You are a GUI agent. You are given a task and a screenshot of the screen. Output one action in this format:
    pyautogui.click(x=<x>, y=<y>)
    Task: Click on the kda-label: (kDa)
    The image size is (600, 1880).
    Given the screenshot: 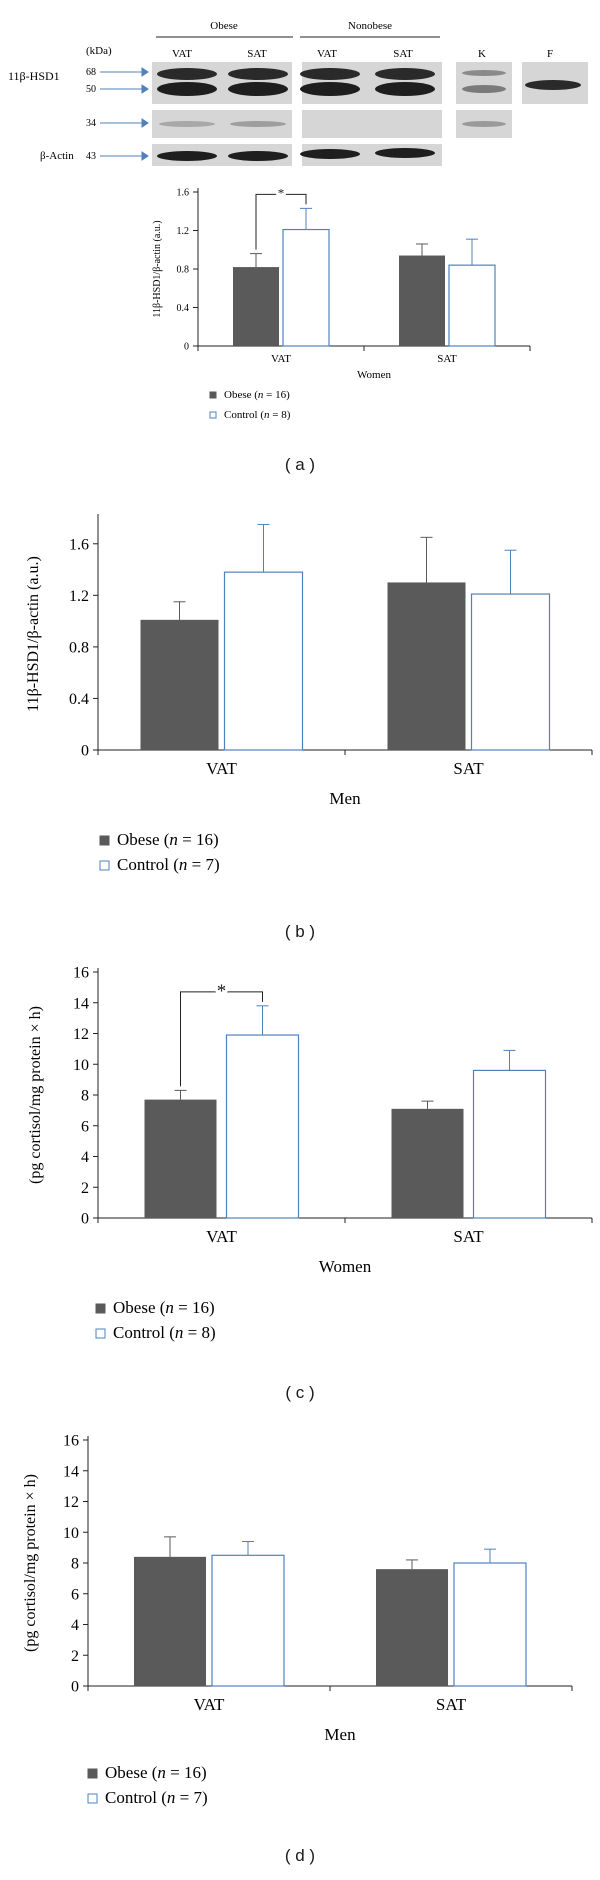 What is the action you would take?
    pyautogui.click(x=99, y=51)
    